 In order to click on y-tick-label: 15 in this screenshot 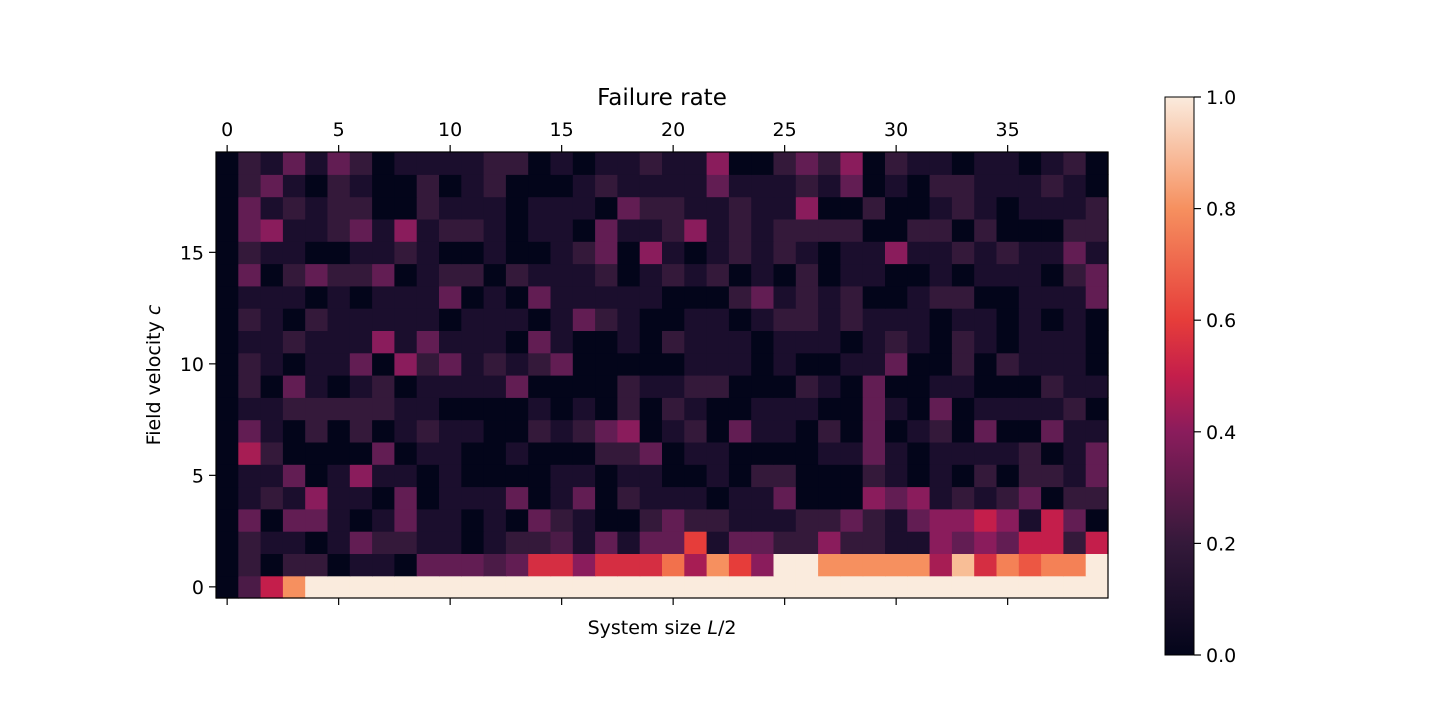, I will do `click(192, 253)`.